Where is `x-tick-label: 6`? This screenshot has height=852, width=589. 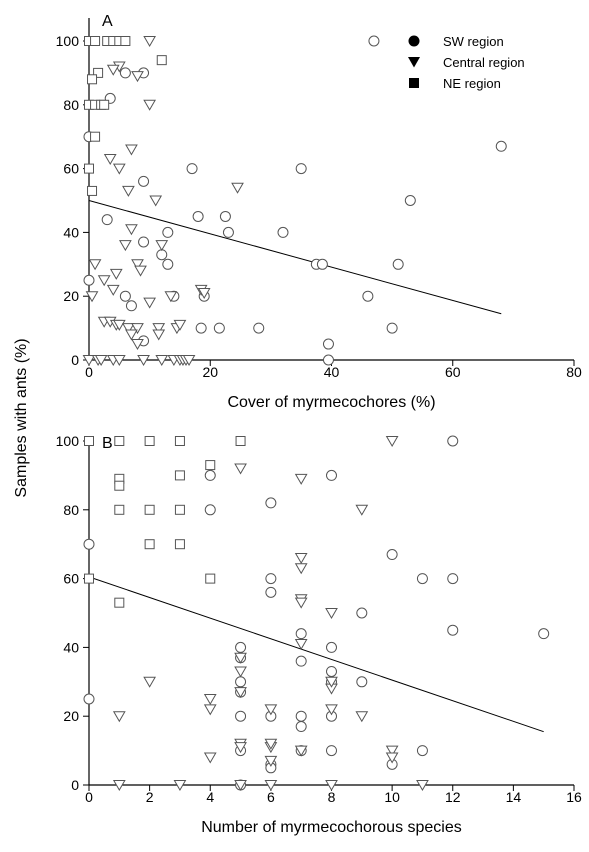
x-tick-label: 6 is located at coordinates (271, 797).